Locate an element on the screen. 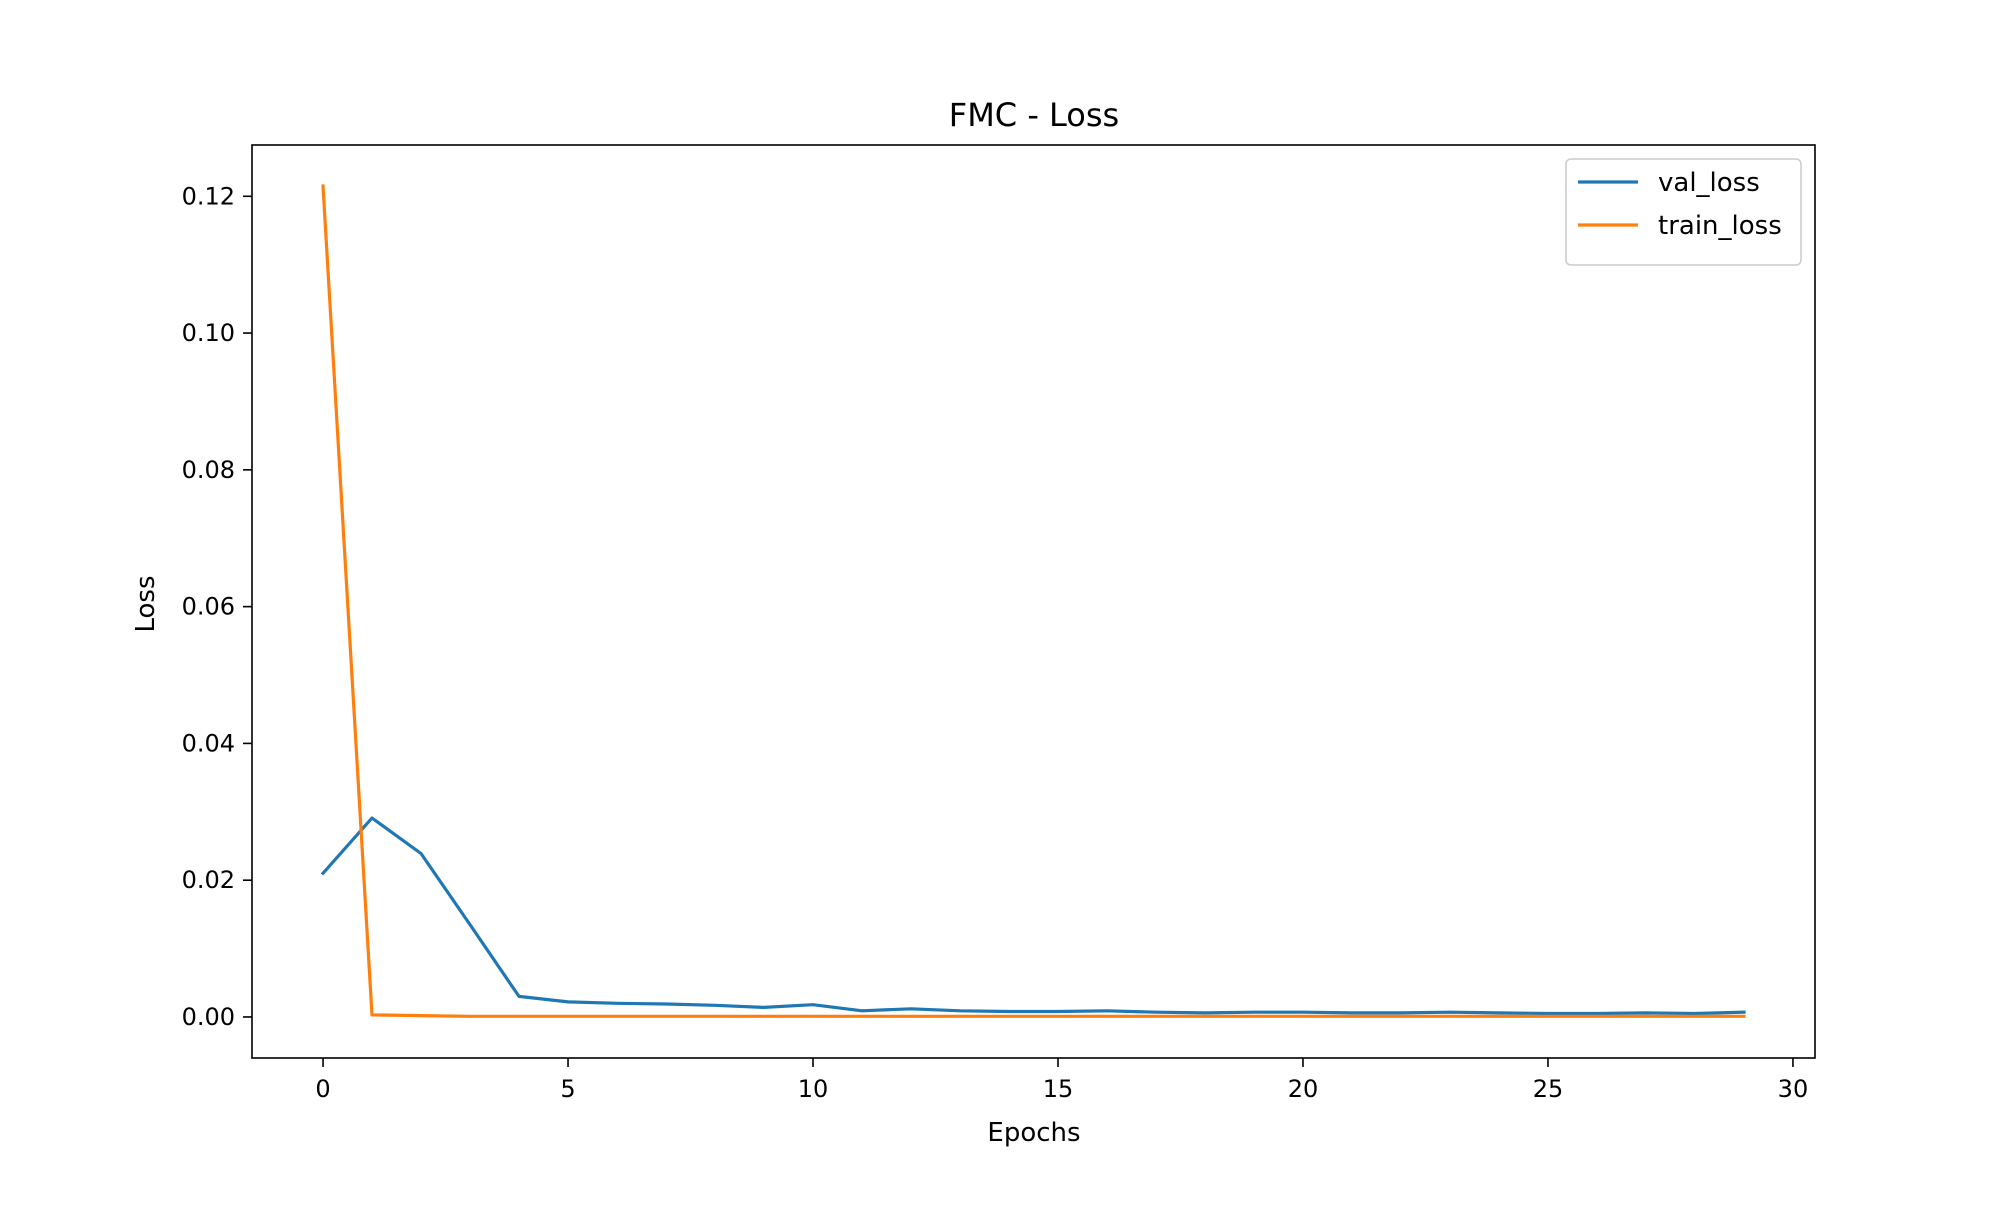  y-tick-label: 0.00 is located at coordinates (208, 1017).